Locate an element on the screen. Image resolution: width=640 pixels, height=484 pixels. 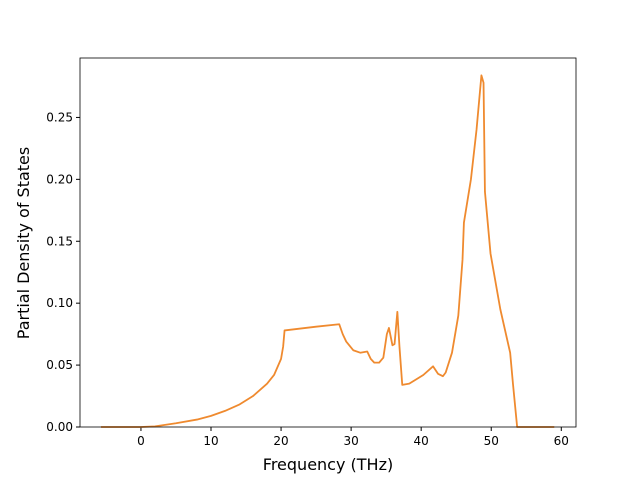
y-tick-label: 0.05 is located at coordinates (59, 365).